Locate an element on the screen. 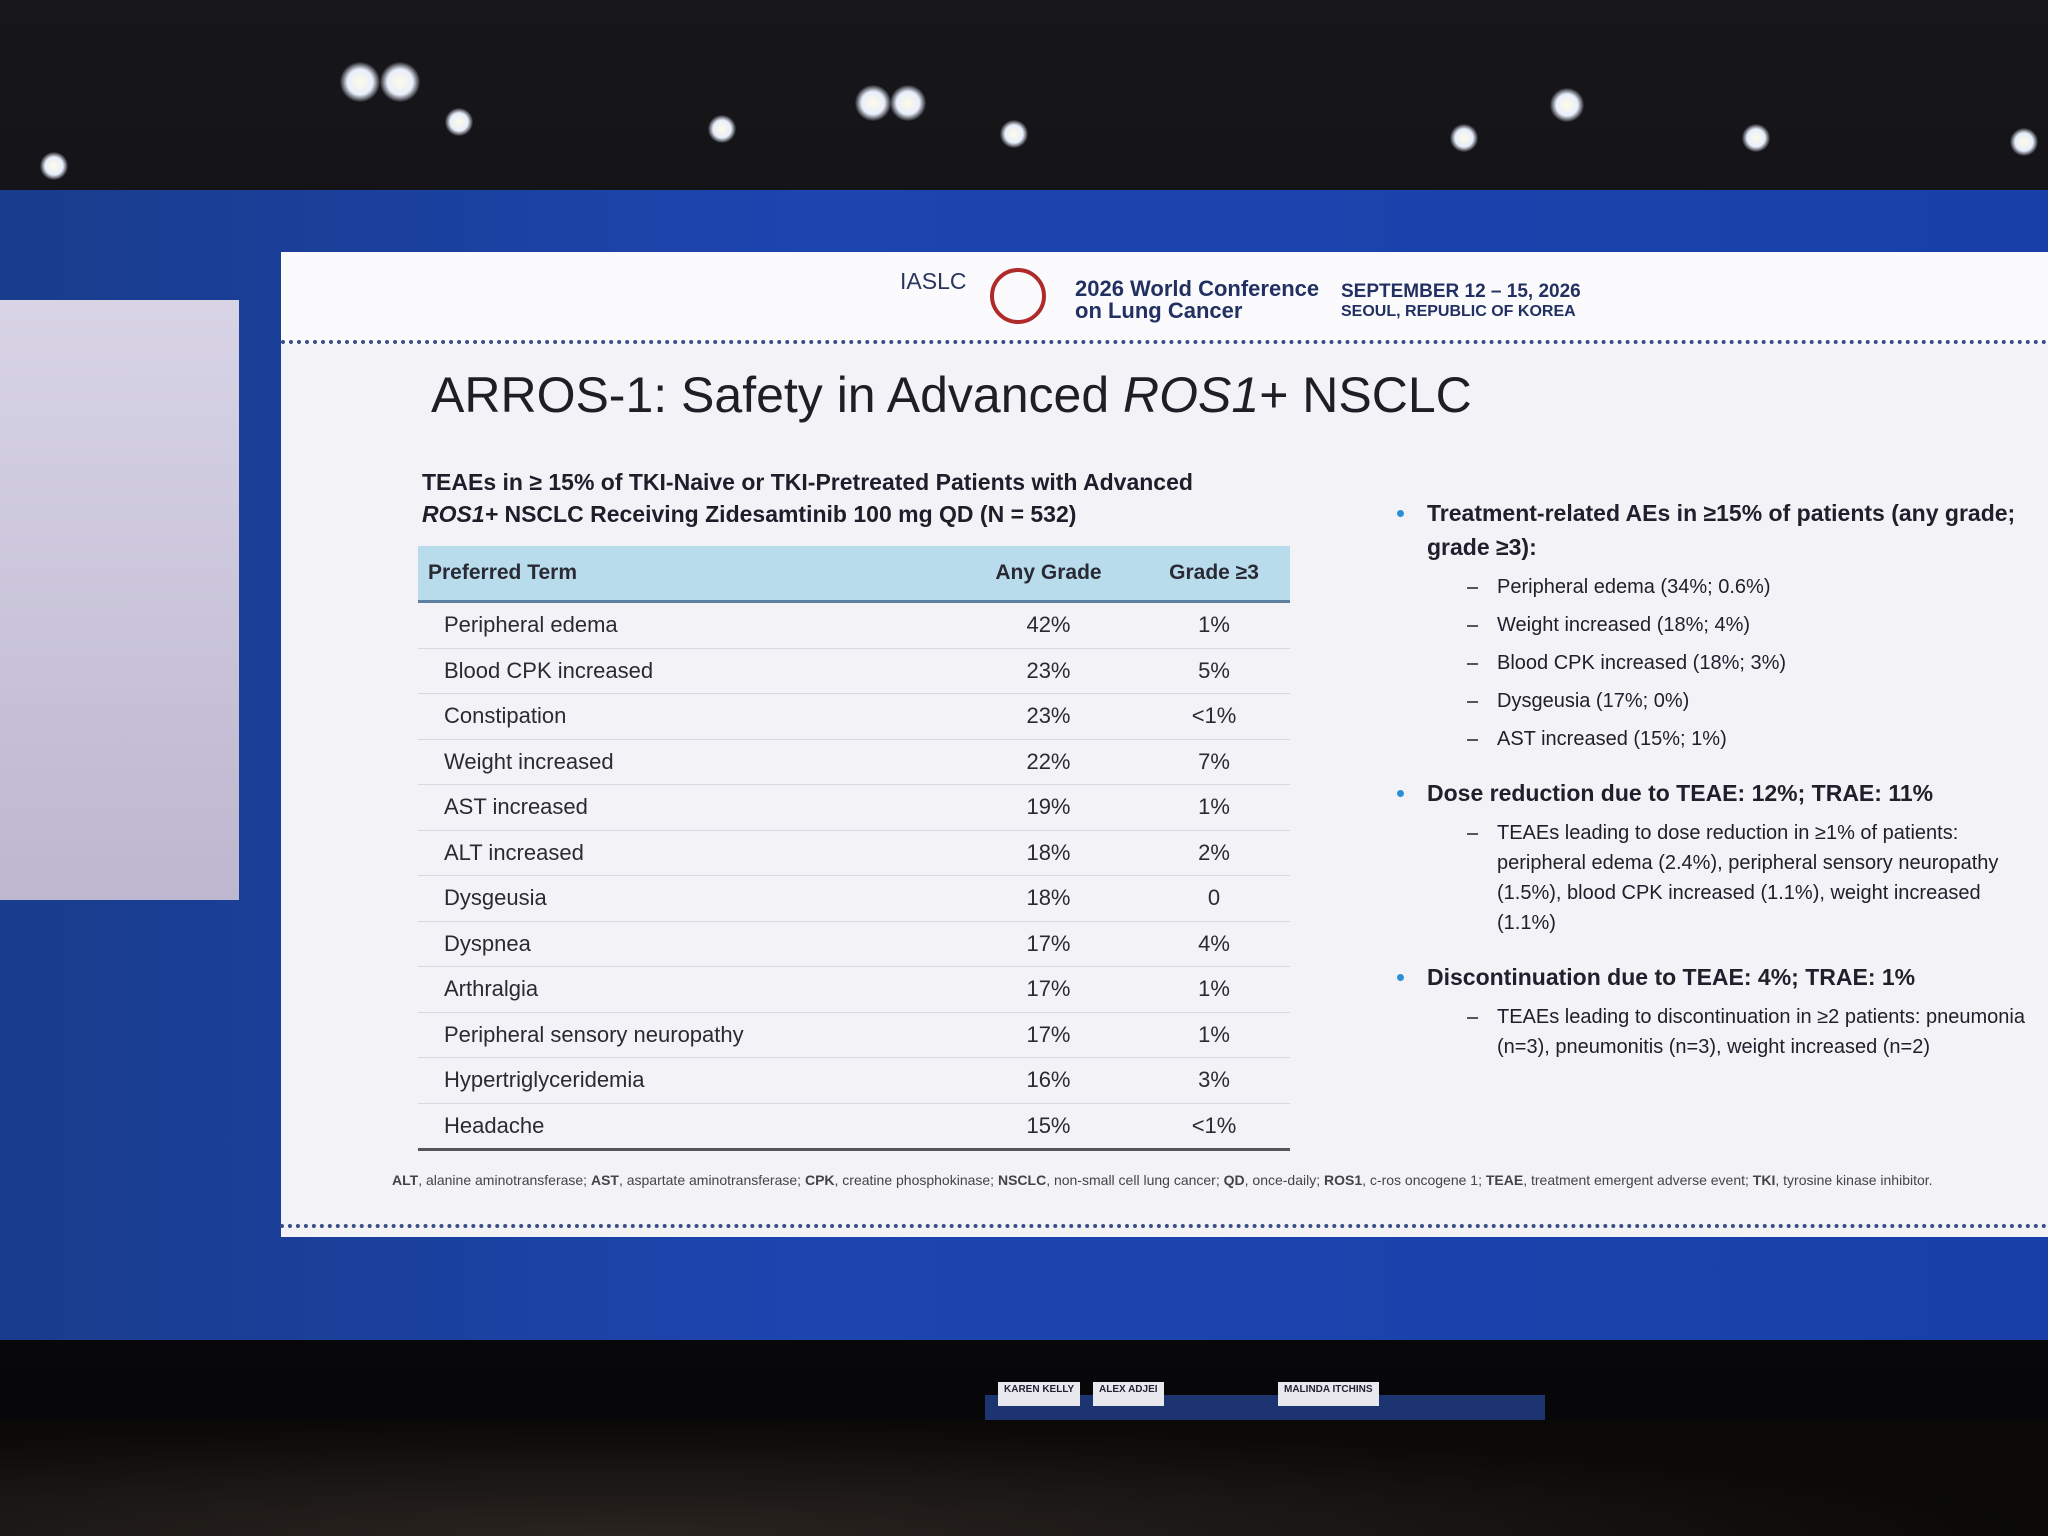 The image size is (2048, 1536). table-cell: <1% is located at coordinates (1214, 716).